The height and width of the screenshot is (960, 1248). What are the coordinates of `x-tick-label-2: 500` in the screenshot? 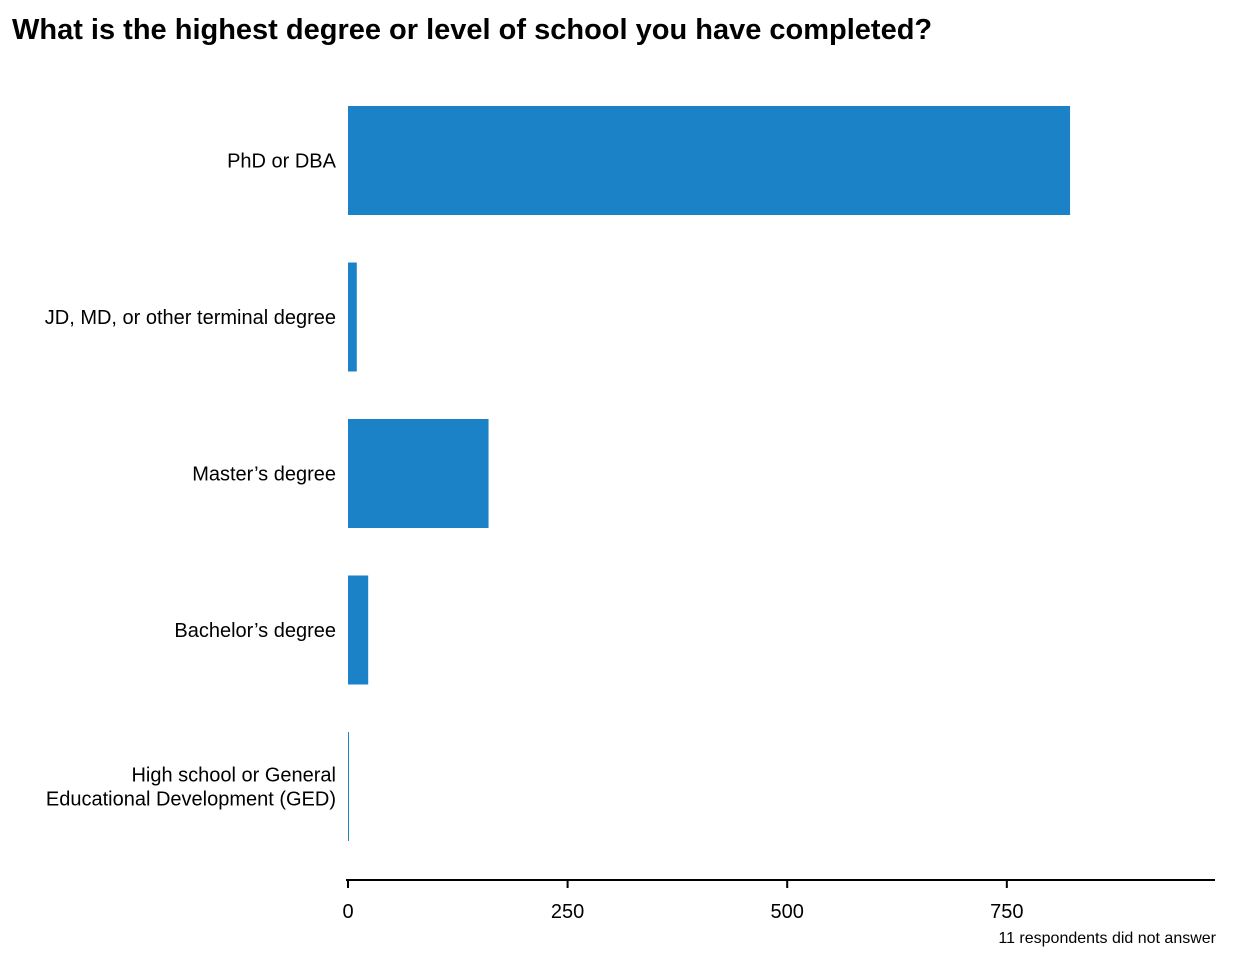 It's located at (787, 912).